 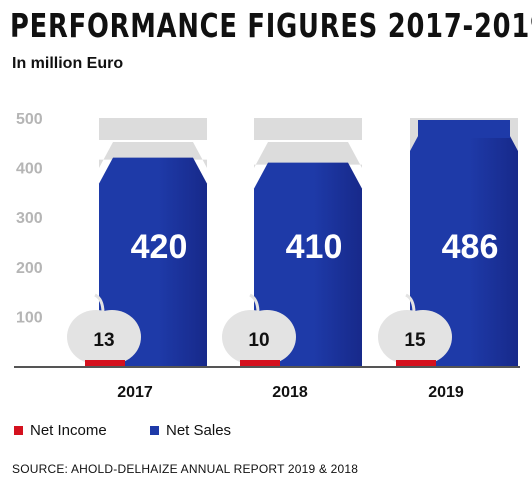 I want to click on net-sales-value-label: 420, so click(x=159, y=247).